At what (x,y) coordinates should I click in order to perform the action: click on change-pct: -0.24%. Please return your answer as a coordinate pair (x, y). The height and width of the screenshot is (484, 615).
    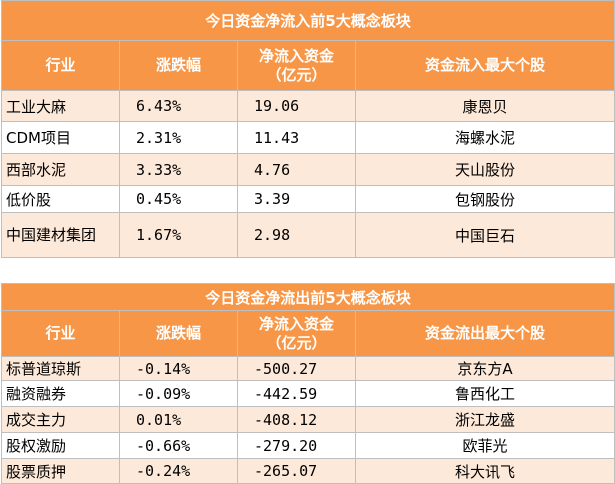
    Looking at the image, I should click on (178, 471).